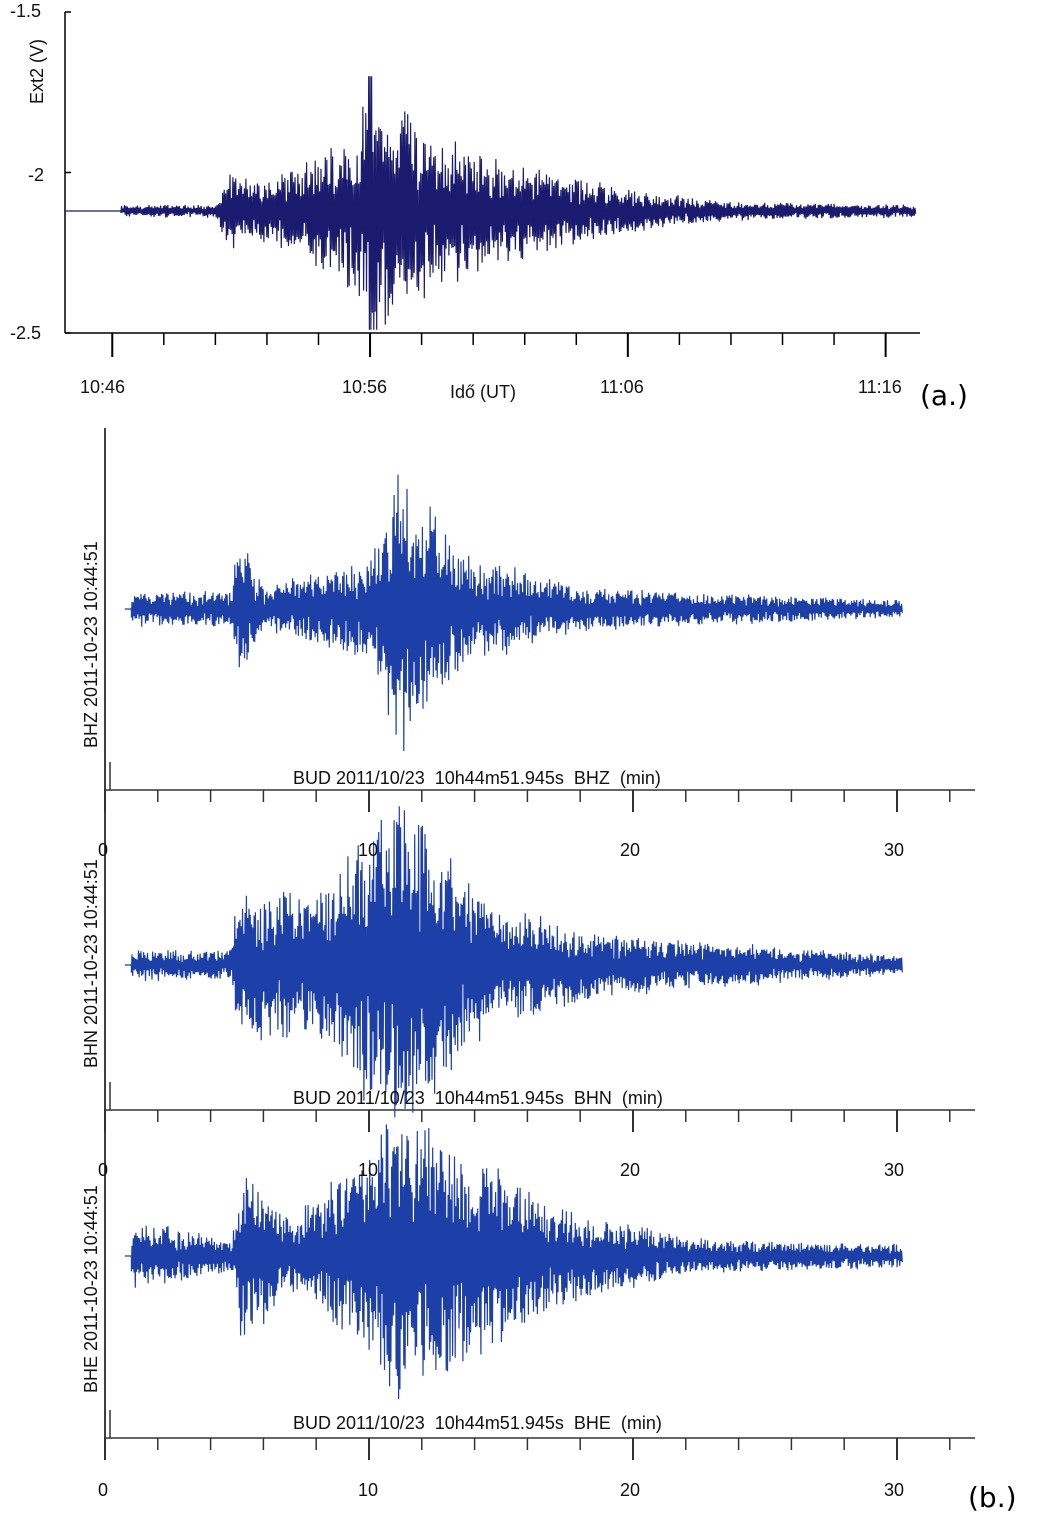  I want to click on panel-a-x-tick-label: 11:16, so click(880, 387).